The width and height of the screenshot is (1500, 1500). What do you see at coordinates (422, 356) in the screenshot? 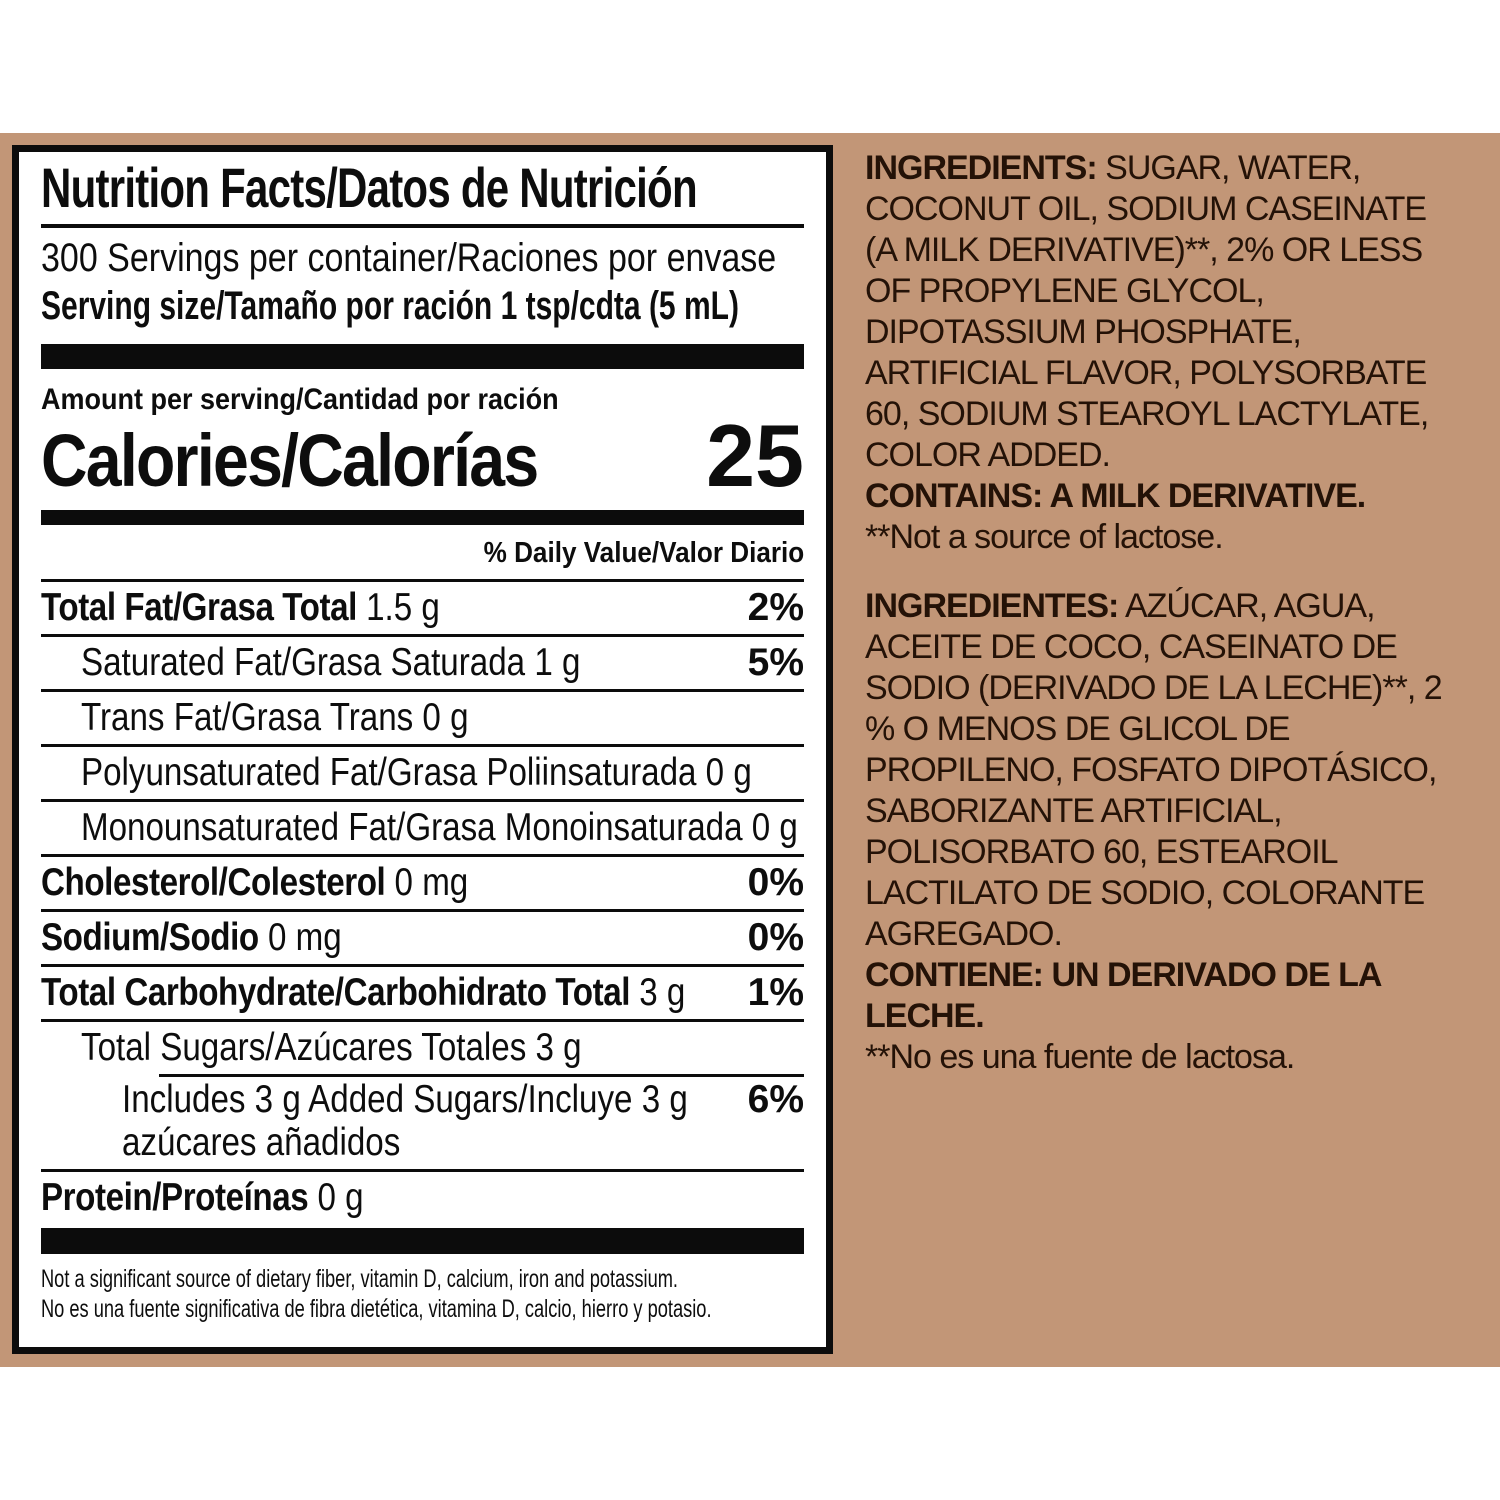
I see `thick-divider-top` at bounding box center [422, 356].